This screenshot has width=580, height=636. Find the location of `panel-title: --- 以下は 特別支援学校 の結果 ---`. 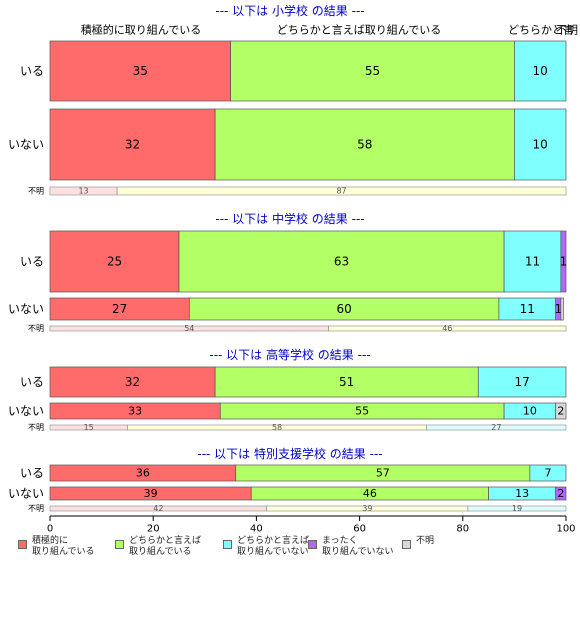

panel-title: --- 以下は 特別支援学校 の結果 --- is located at coordinates (289, 453).